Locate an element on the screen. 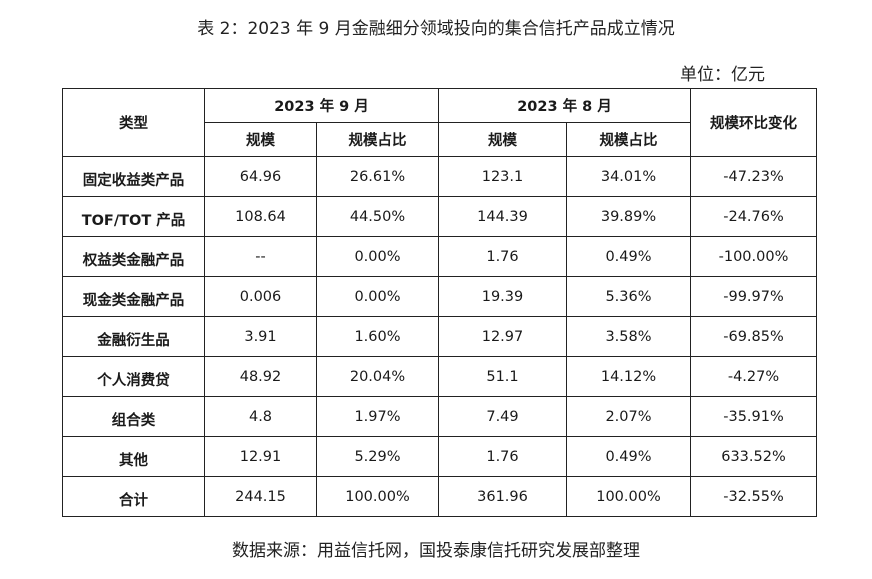 Image resolution: width=872 pixels, height=579 pixels. cell-aug-scale: 12.97 is located at coordinates (502, 336).